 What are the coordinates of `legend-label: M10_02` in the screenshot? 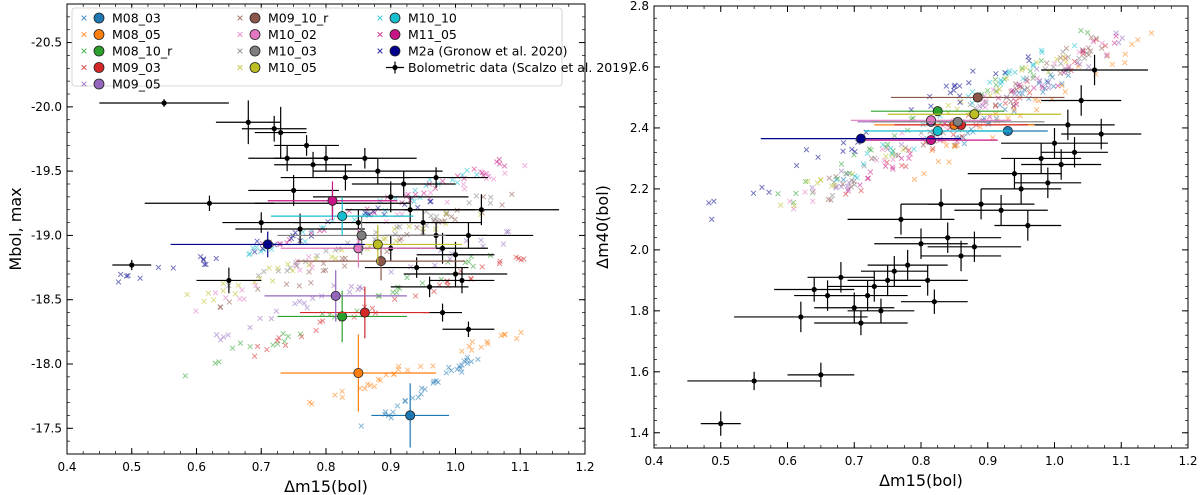 It's located at (292, 34).